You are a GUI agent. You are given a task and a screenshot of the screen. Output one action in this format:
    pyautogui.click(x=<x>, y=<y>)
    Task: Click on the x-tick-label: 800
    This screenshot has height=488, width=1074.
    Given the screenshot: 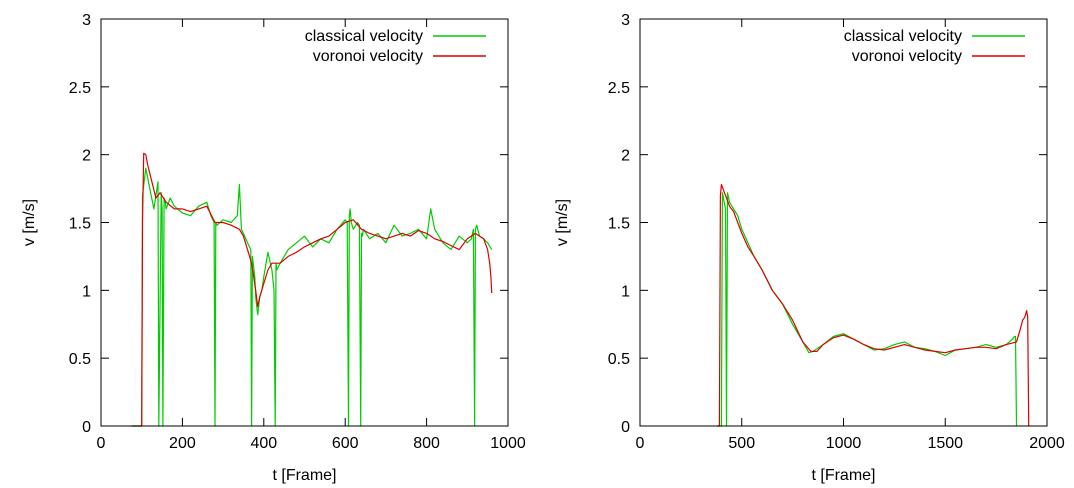 What is the action you would take?
    pyautogui.click(x=426, y=443)
    